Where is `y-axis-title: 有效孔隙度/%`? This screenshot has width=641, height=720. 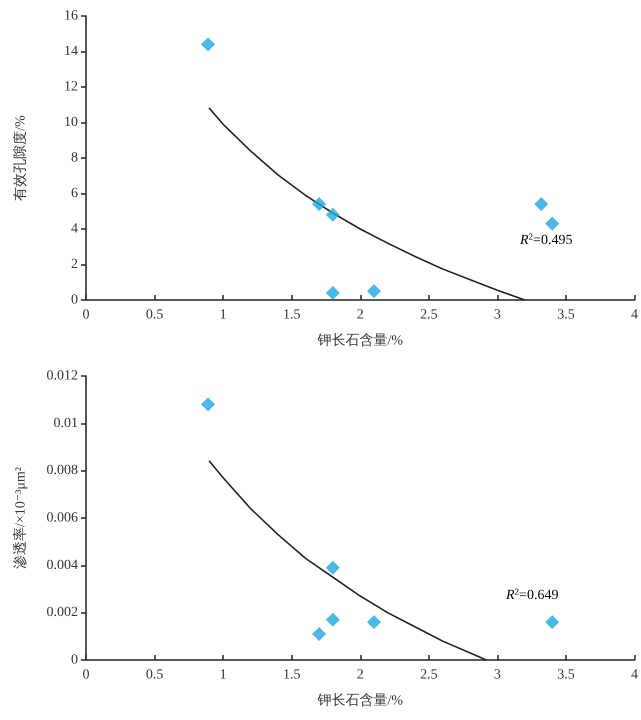 y-axis-title: 有效孔隙度/% is located at coordinates (20, 157).